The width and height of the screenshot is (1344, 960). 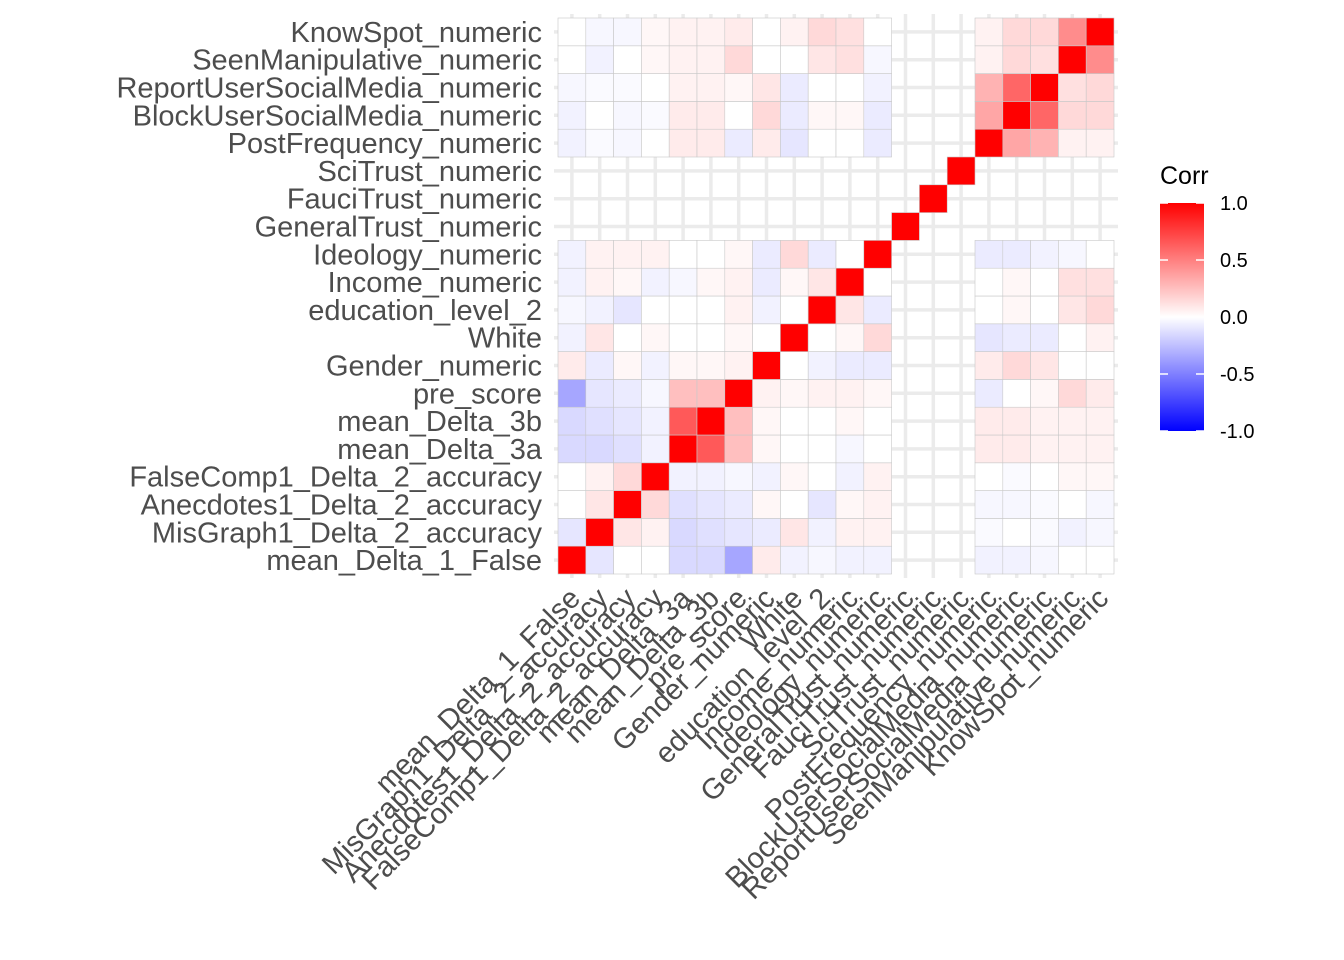 I want to click on y-tick-label: FauciTrust_numeric, so click(x=414, y=200).